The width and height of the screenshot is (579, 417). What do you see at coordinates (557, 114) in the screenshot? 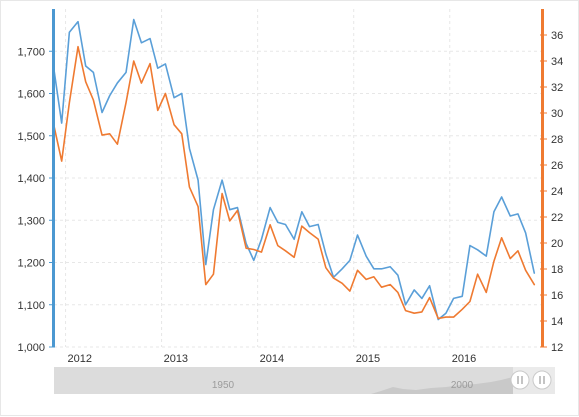
I see `right-axis-tick-label: 30` at bounding box center [557, 114].